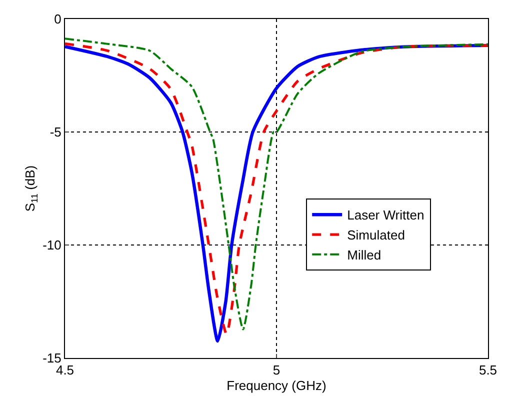 This screenshot has height=403, width=509. I want to click on y-tick-label: 0, so click(58, 19).